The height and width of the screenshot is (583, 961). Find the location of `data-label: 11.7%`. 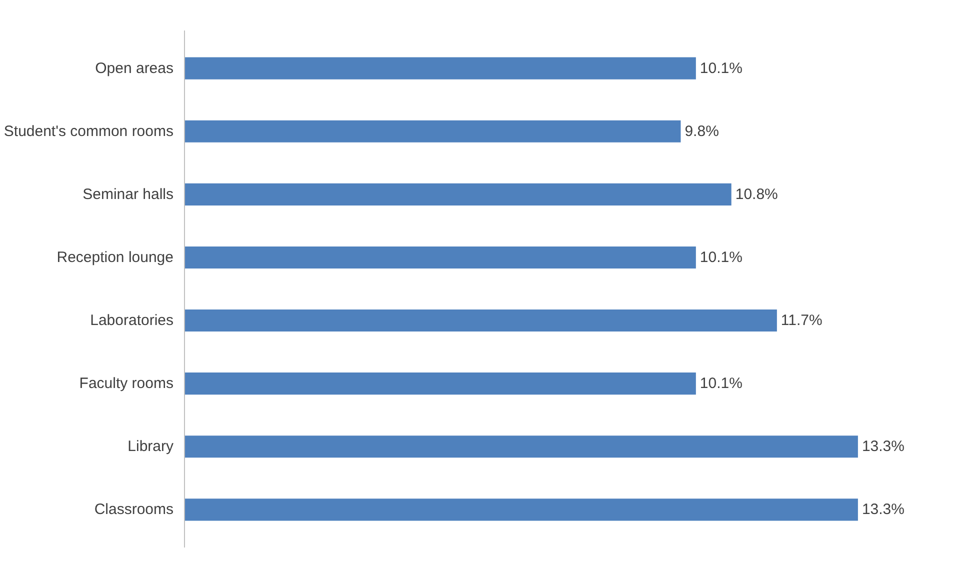

data-label: 11.7% is located at coordinates (801, 321).